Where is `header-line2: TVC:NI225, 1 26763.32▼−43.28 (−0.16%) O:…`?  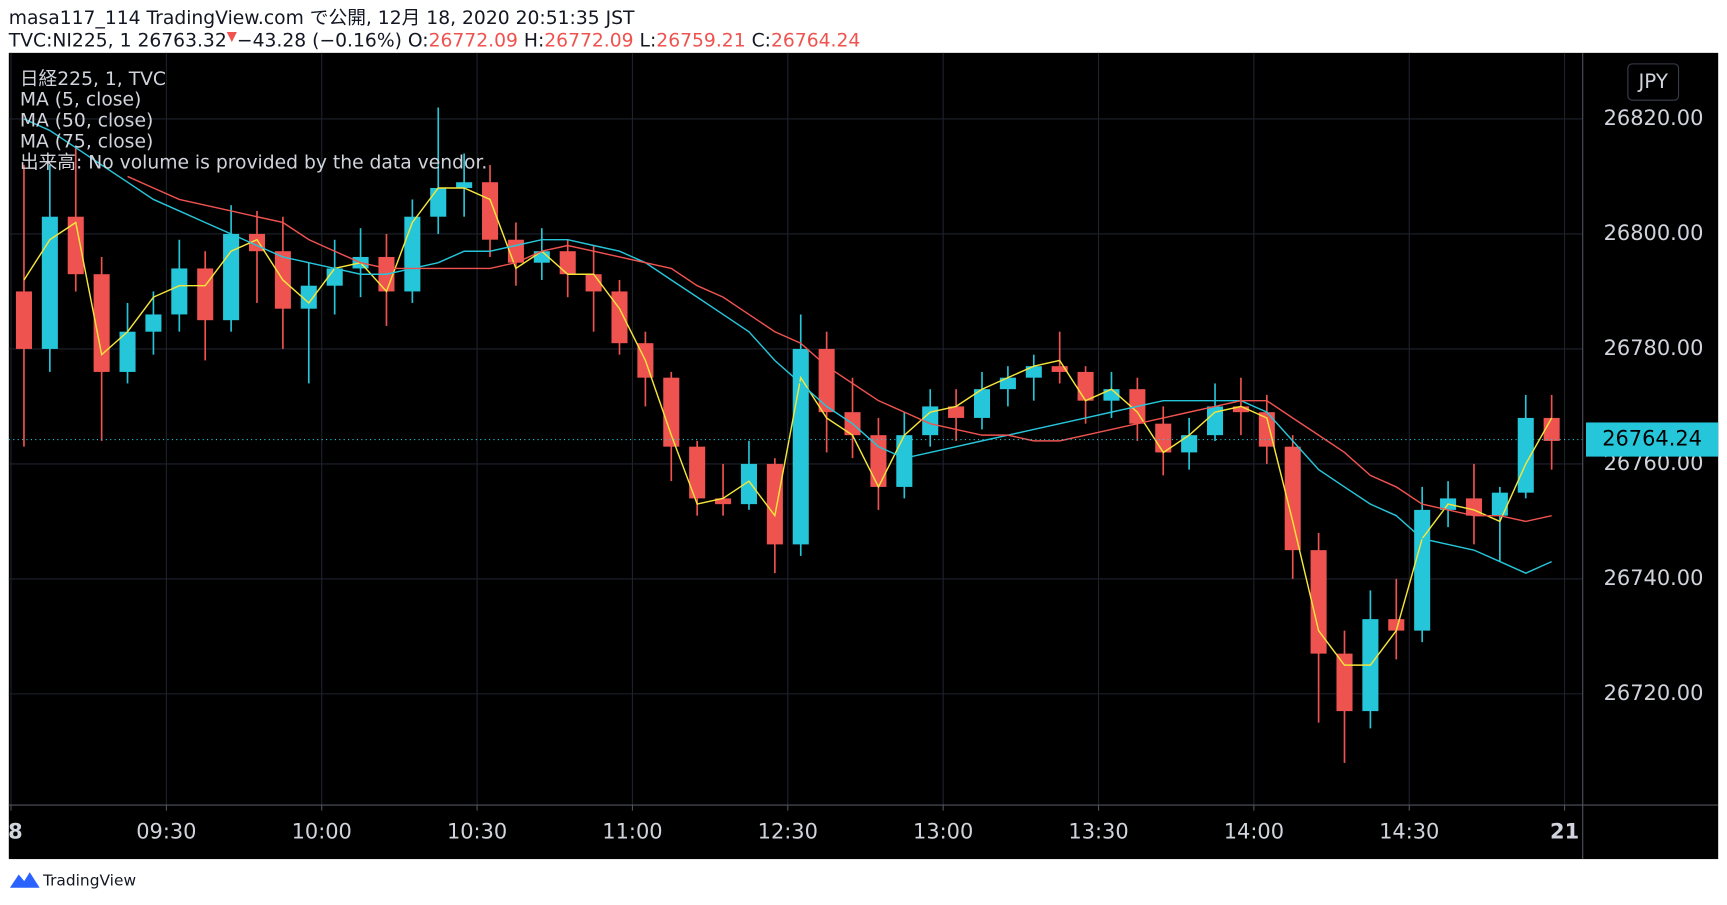
header-line2: TVC:NI225, 1 26763.32▼−43.28 (−0.16%) O:… is located at coordinates (434, 40).